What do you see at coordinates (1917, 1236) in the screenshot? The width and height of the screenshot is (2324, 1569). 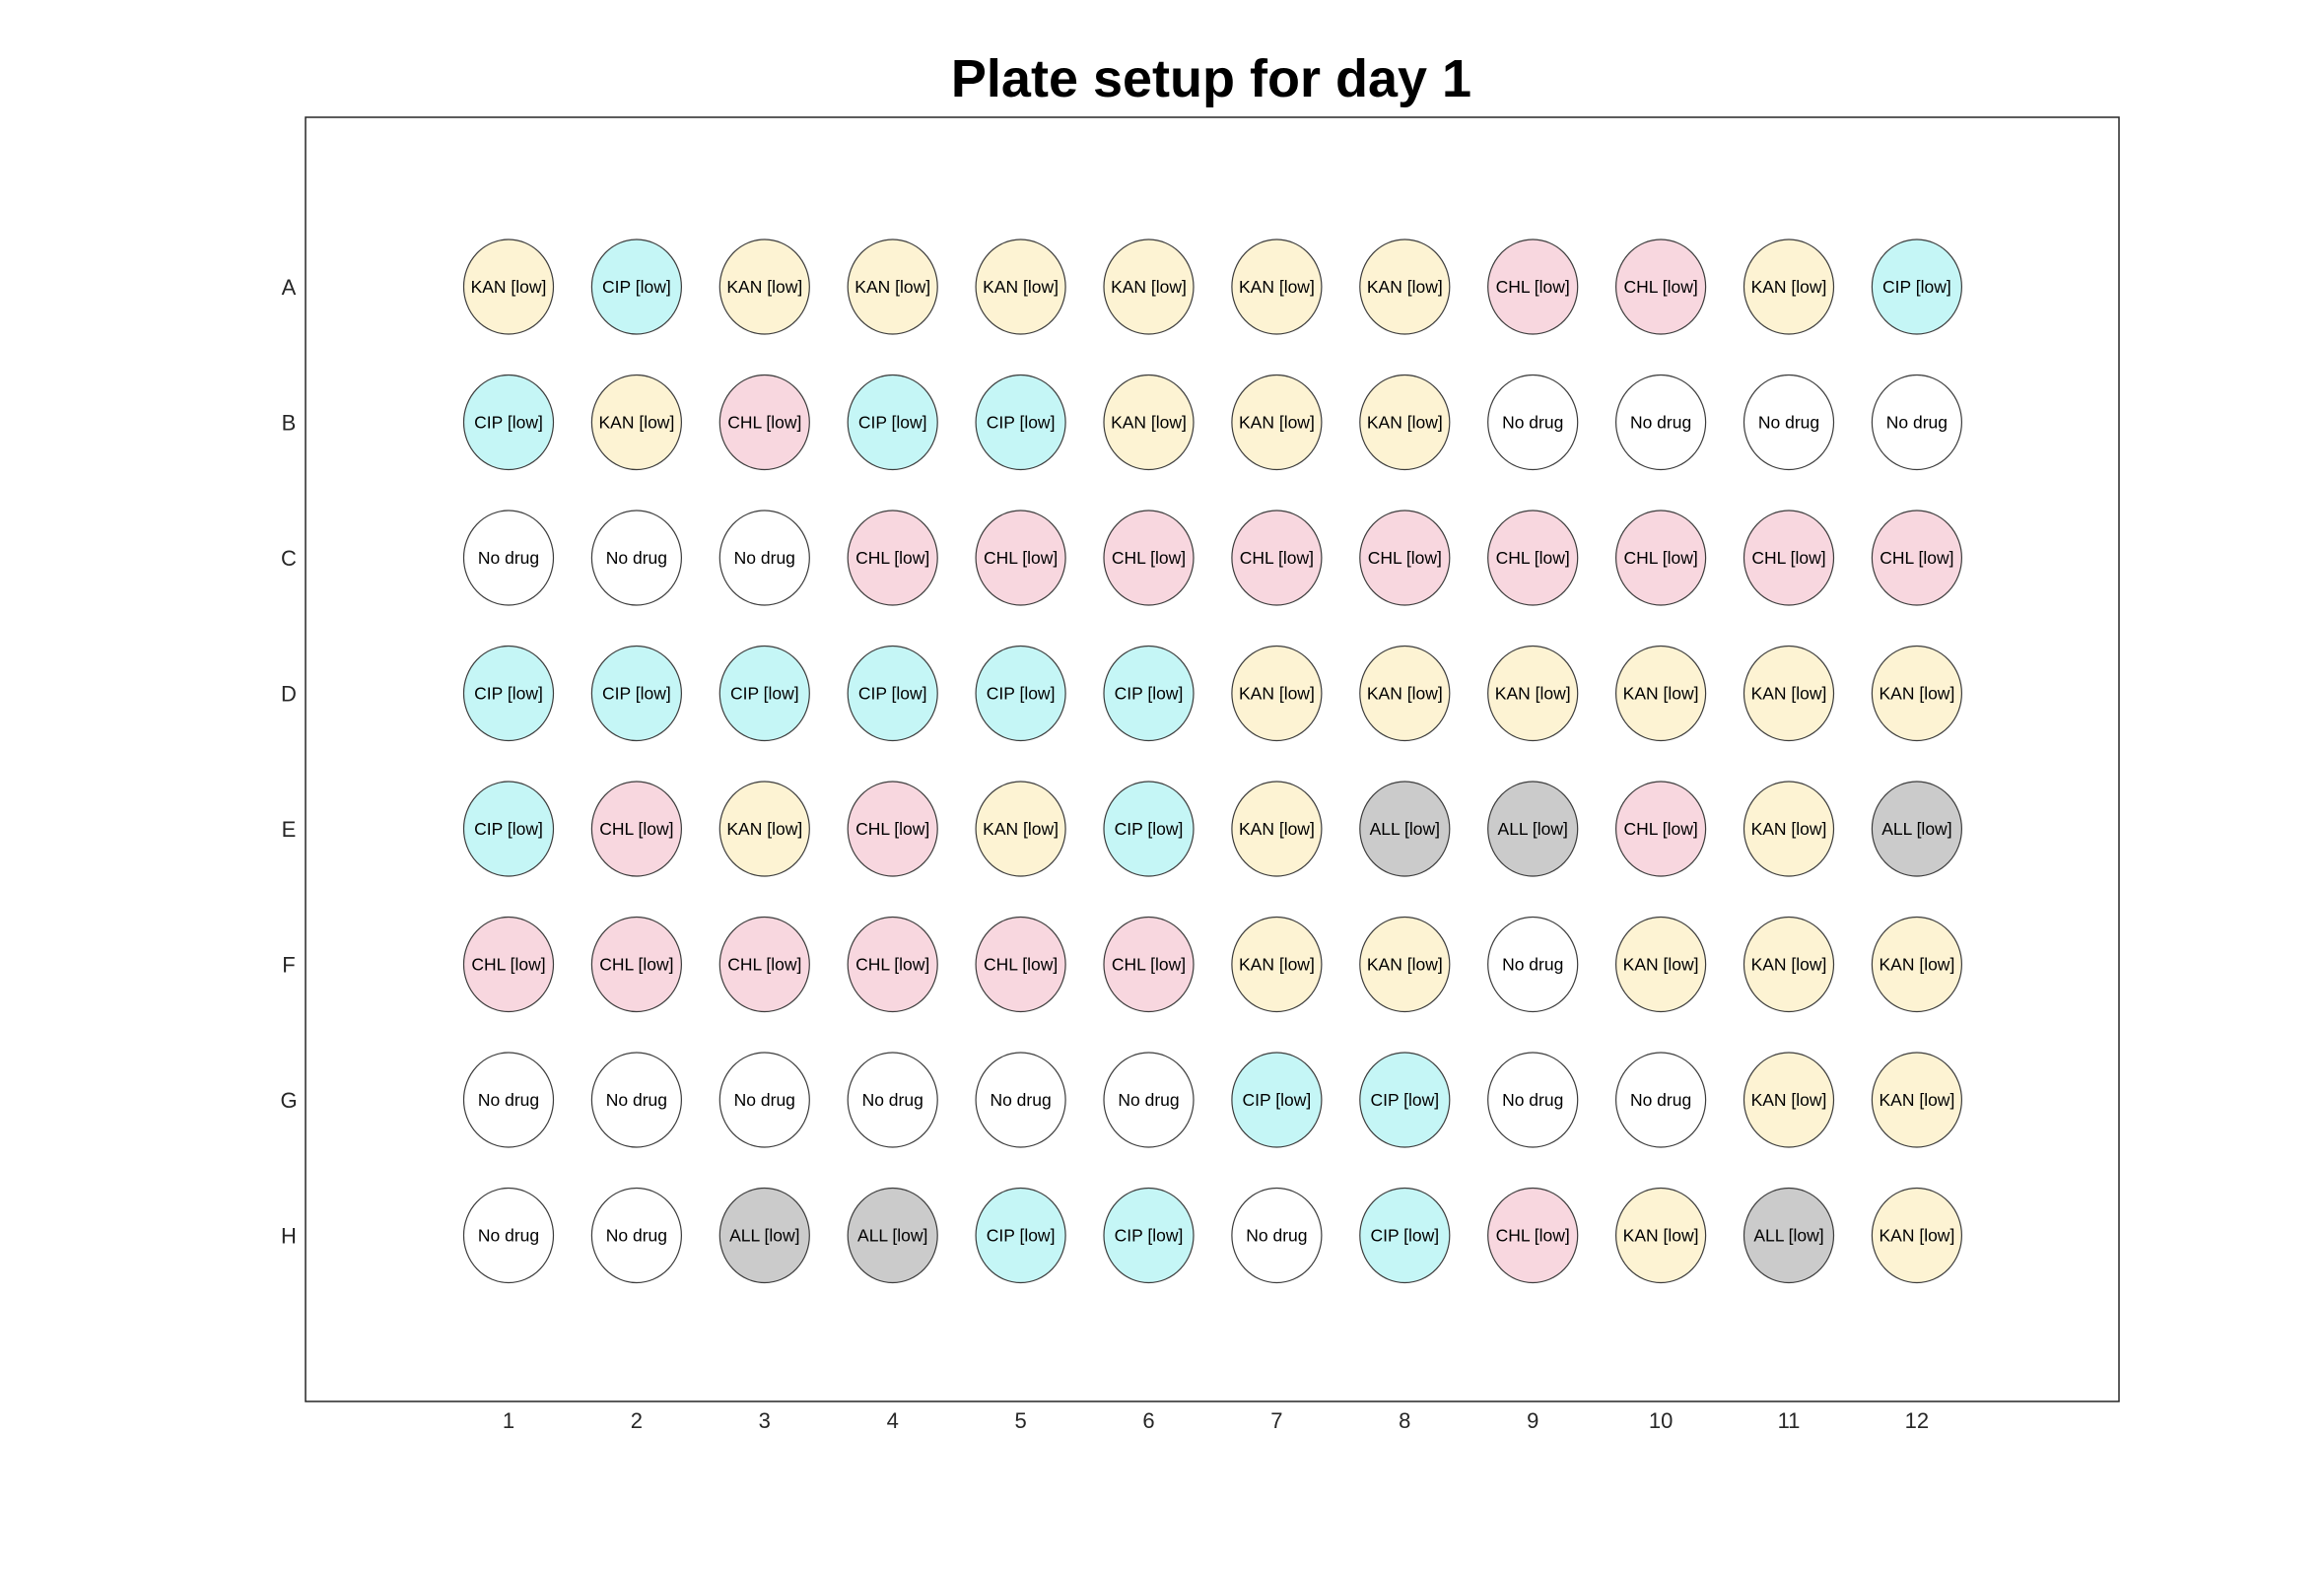 I see `well-circle-h12` at bounding box center [1917, 1236].